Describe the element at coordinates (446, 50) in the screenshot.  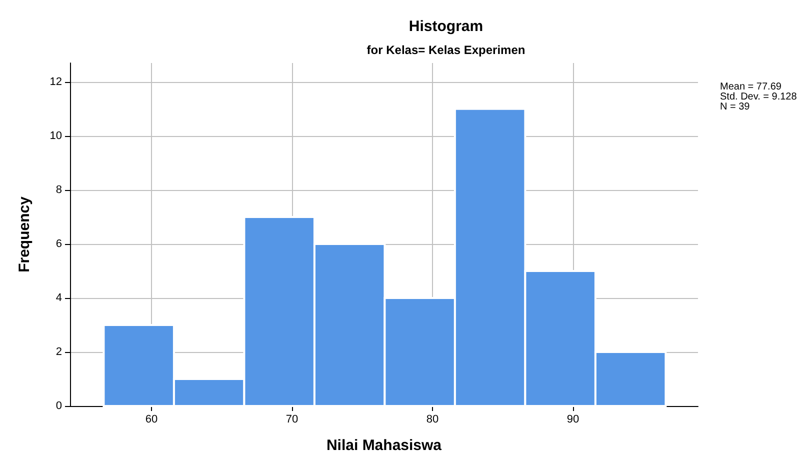
I see `chart-subtitle: for Kelas= Kelas Experimen` at that location.